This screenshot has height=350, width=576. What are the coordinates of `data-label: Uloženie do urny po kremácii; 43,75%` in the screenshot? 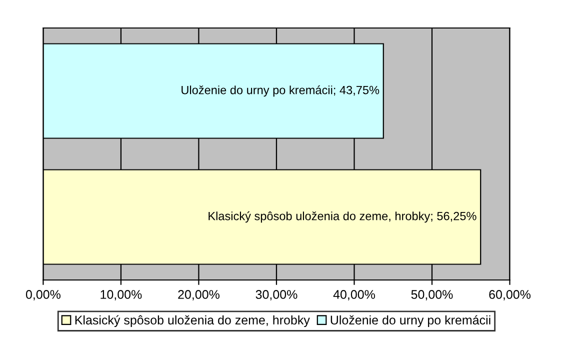 It's located at (281, 91).